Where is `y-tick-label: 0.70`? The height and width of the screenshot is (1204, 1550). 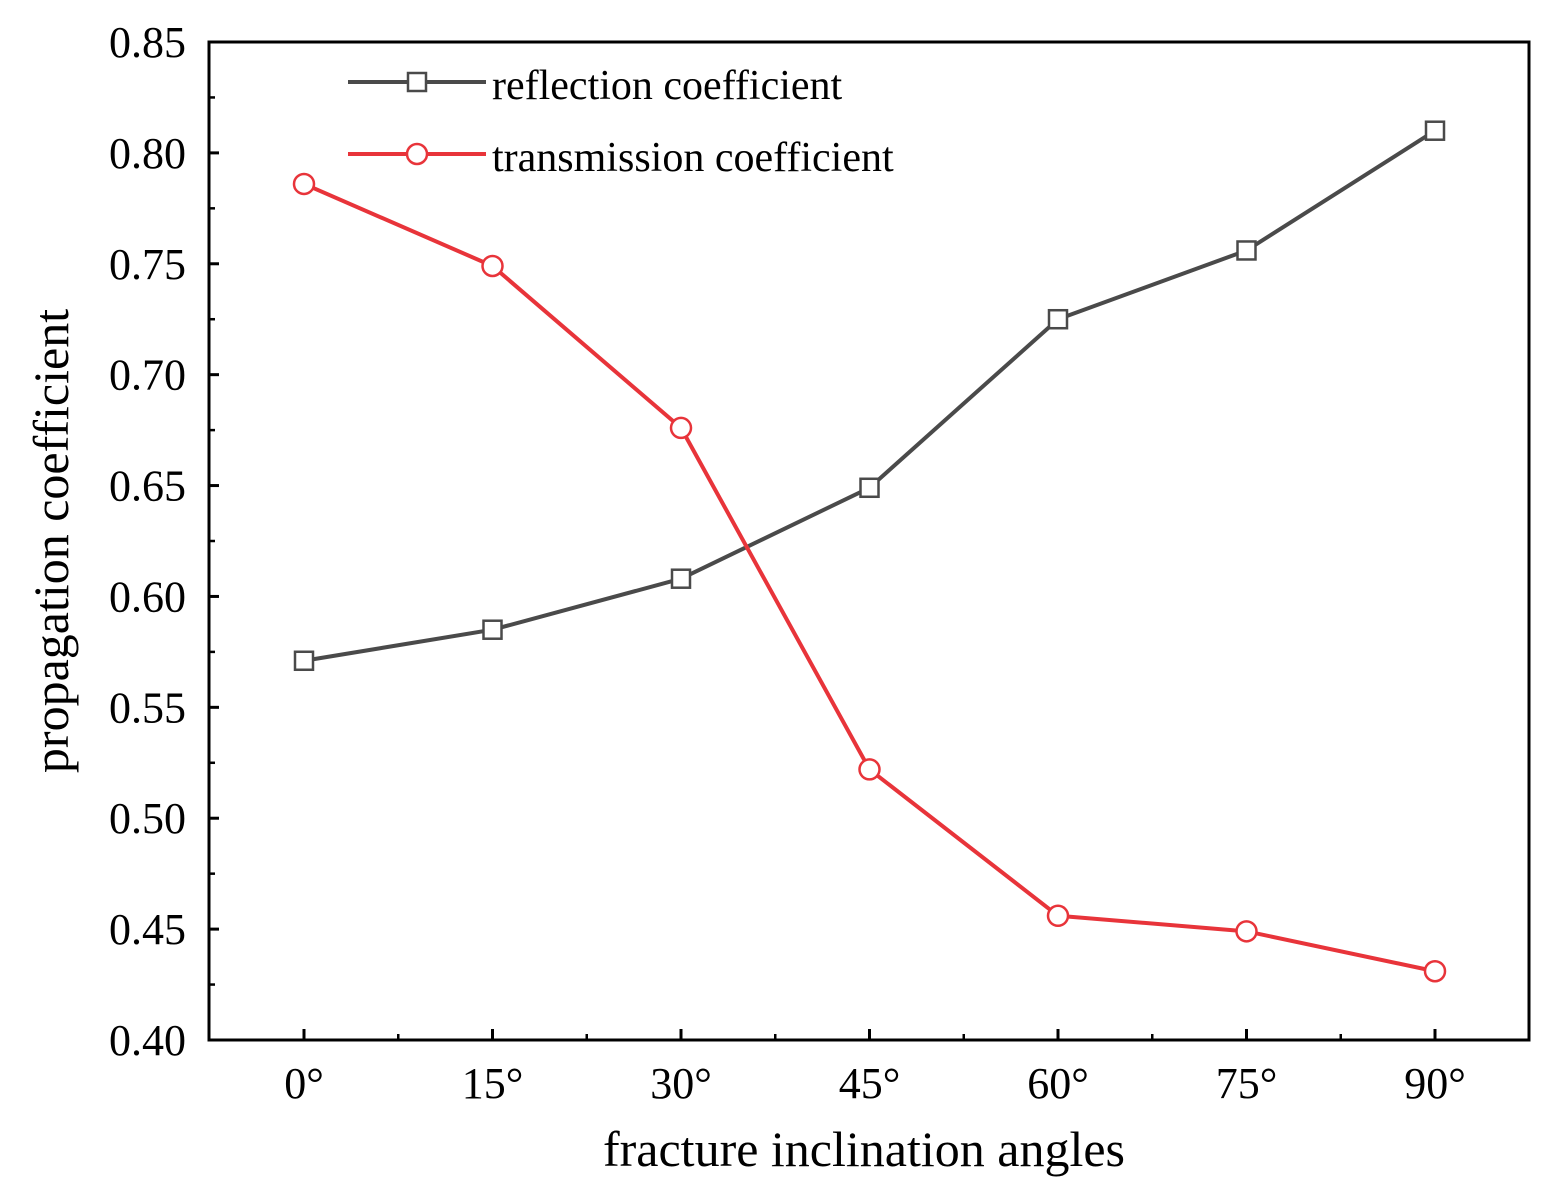
y-tick-label: 0.70 is located at coordinates (147, 375).